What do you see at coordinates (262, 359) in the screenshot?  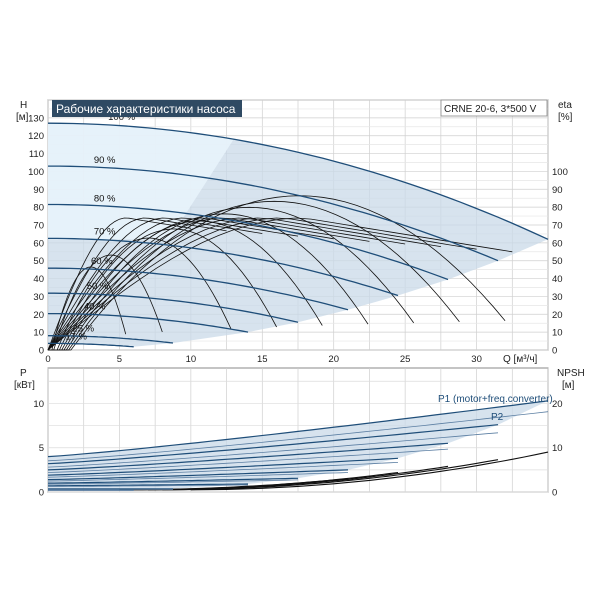 I see `x-tick-label: 15` at bounding box center [262, 359].